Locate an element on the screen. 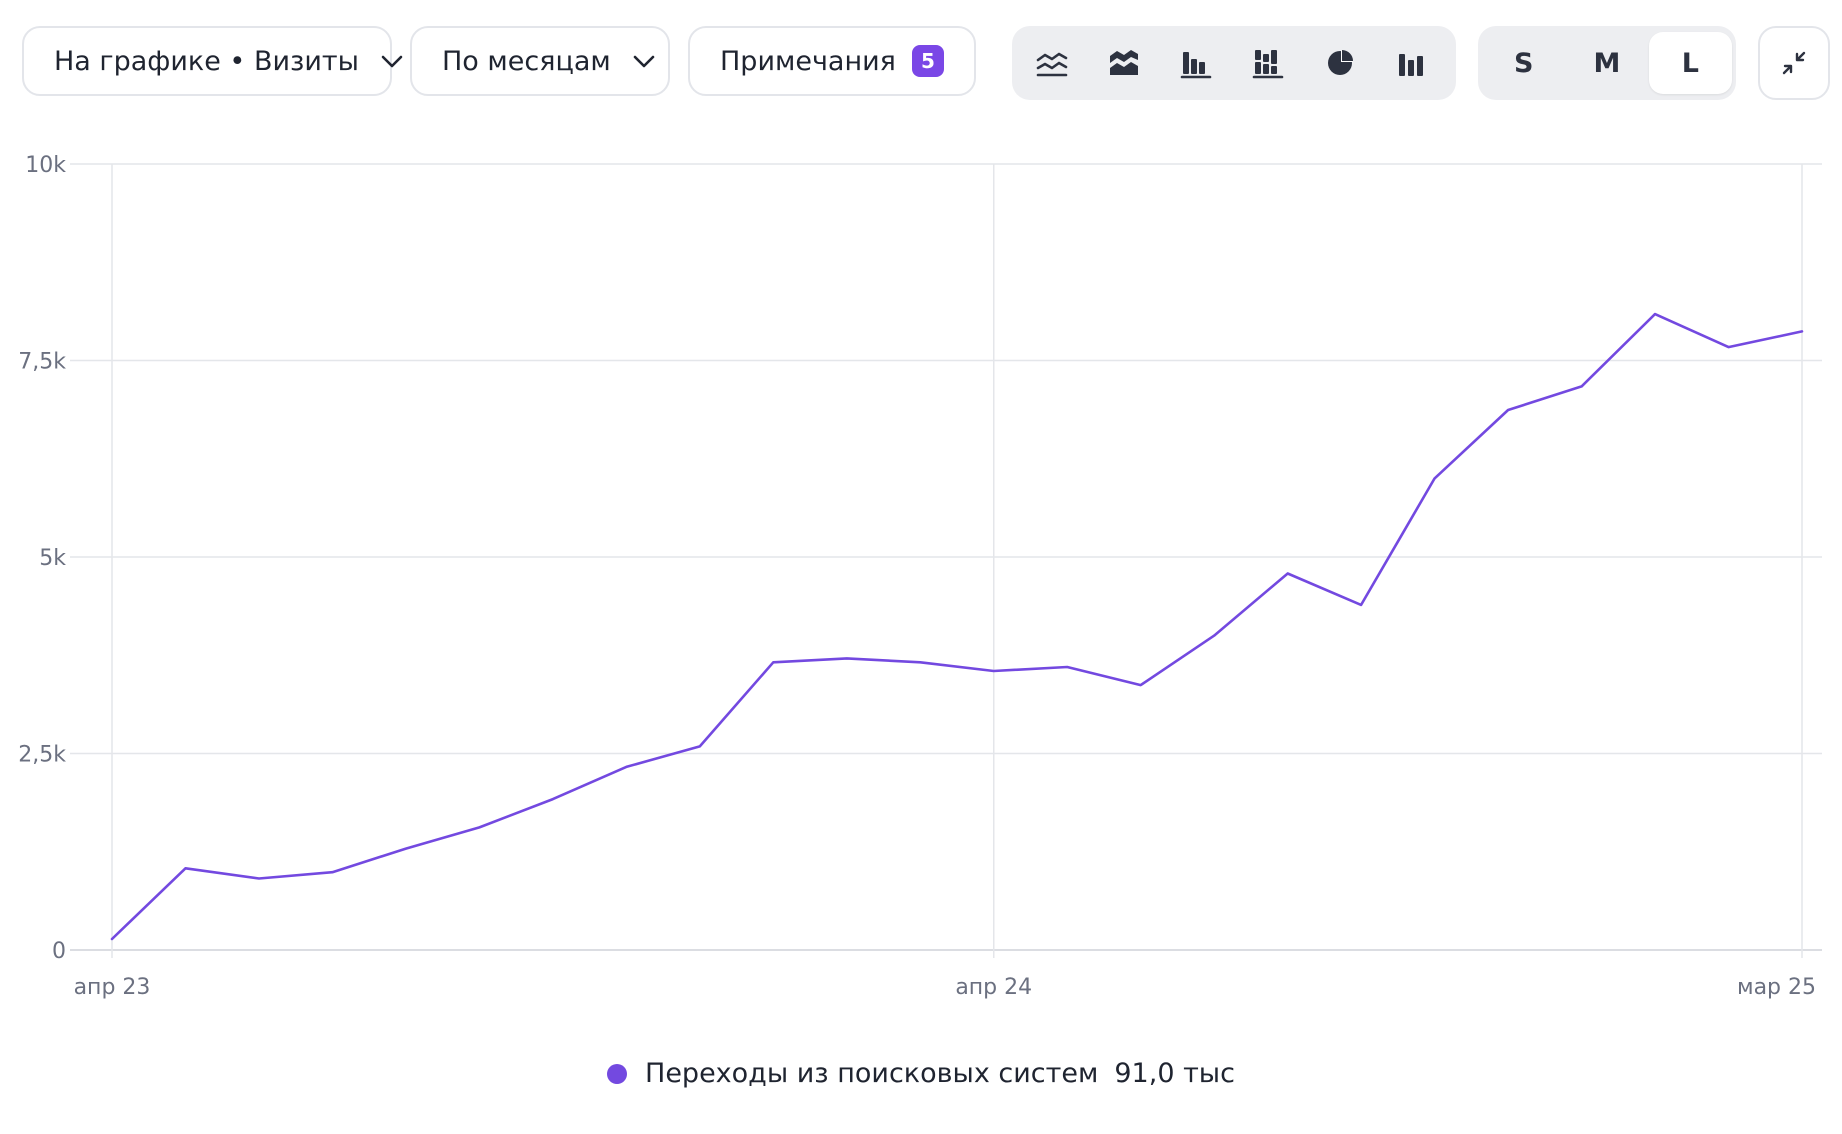 Image resolution: width=1842 pixels, height=1134 pixels. period-select: По месяцам is located at coordinates (540, 61).